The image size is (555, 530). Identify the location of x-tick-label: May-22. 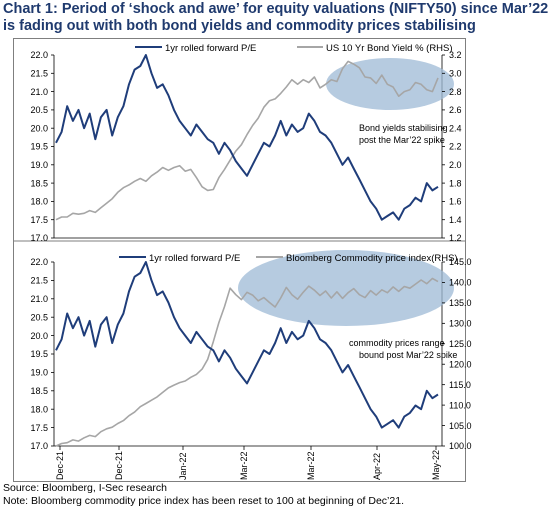
(436, 465).